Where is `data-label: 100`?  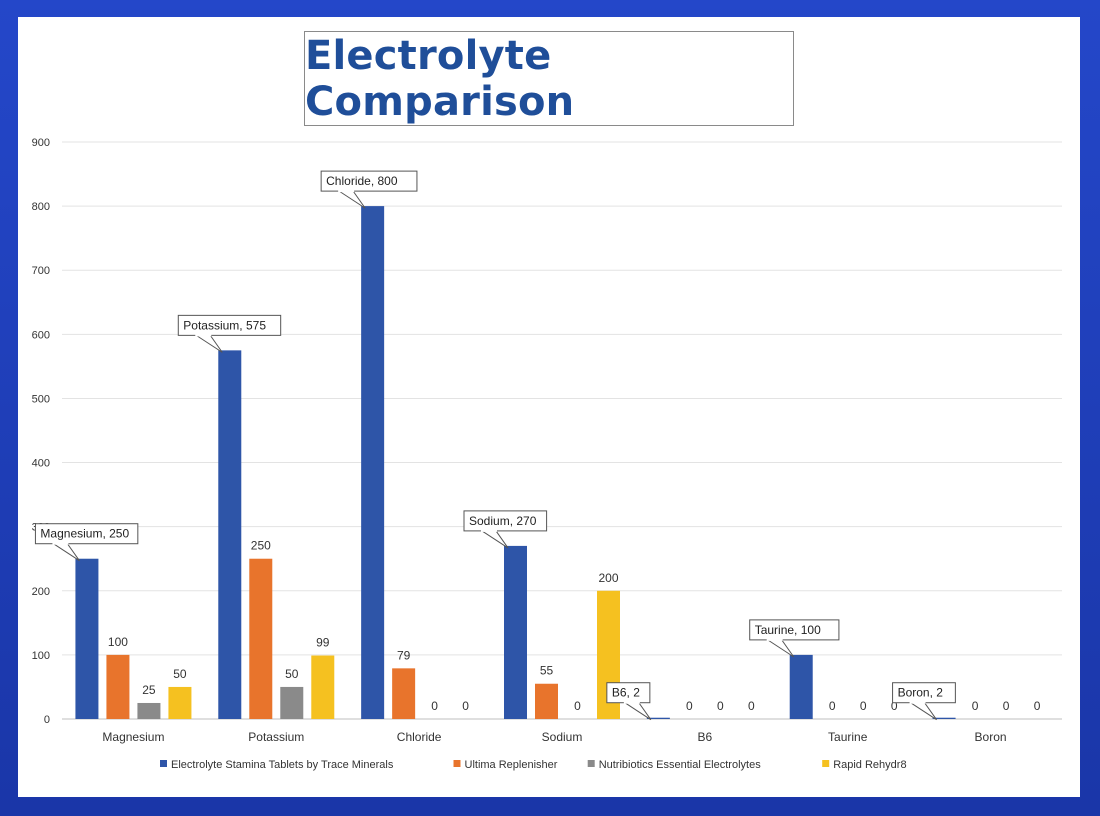
data-label: 100 is located at coordinates (118, 642).